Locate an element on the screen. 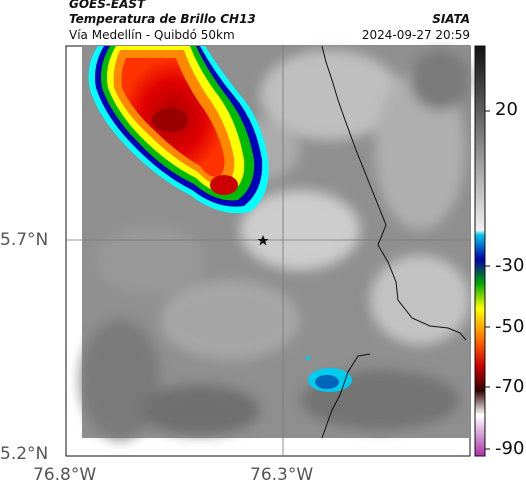 The height and width of the screenshot is (491, 526). colorbar-label-neg90: -90 is located at coordinates (510, 448).